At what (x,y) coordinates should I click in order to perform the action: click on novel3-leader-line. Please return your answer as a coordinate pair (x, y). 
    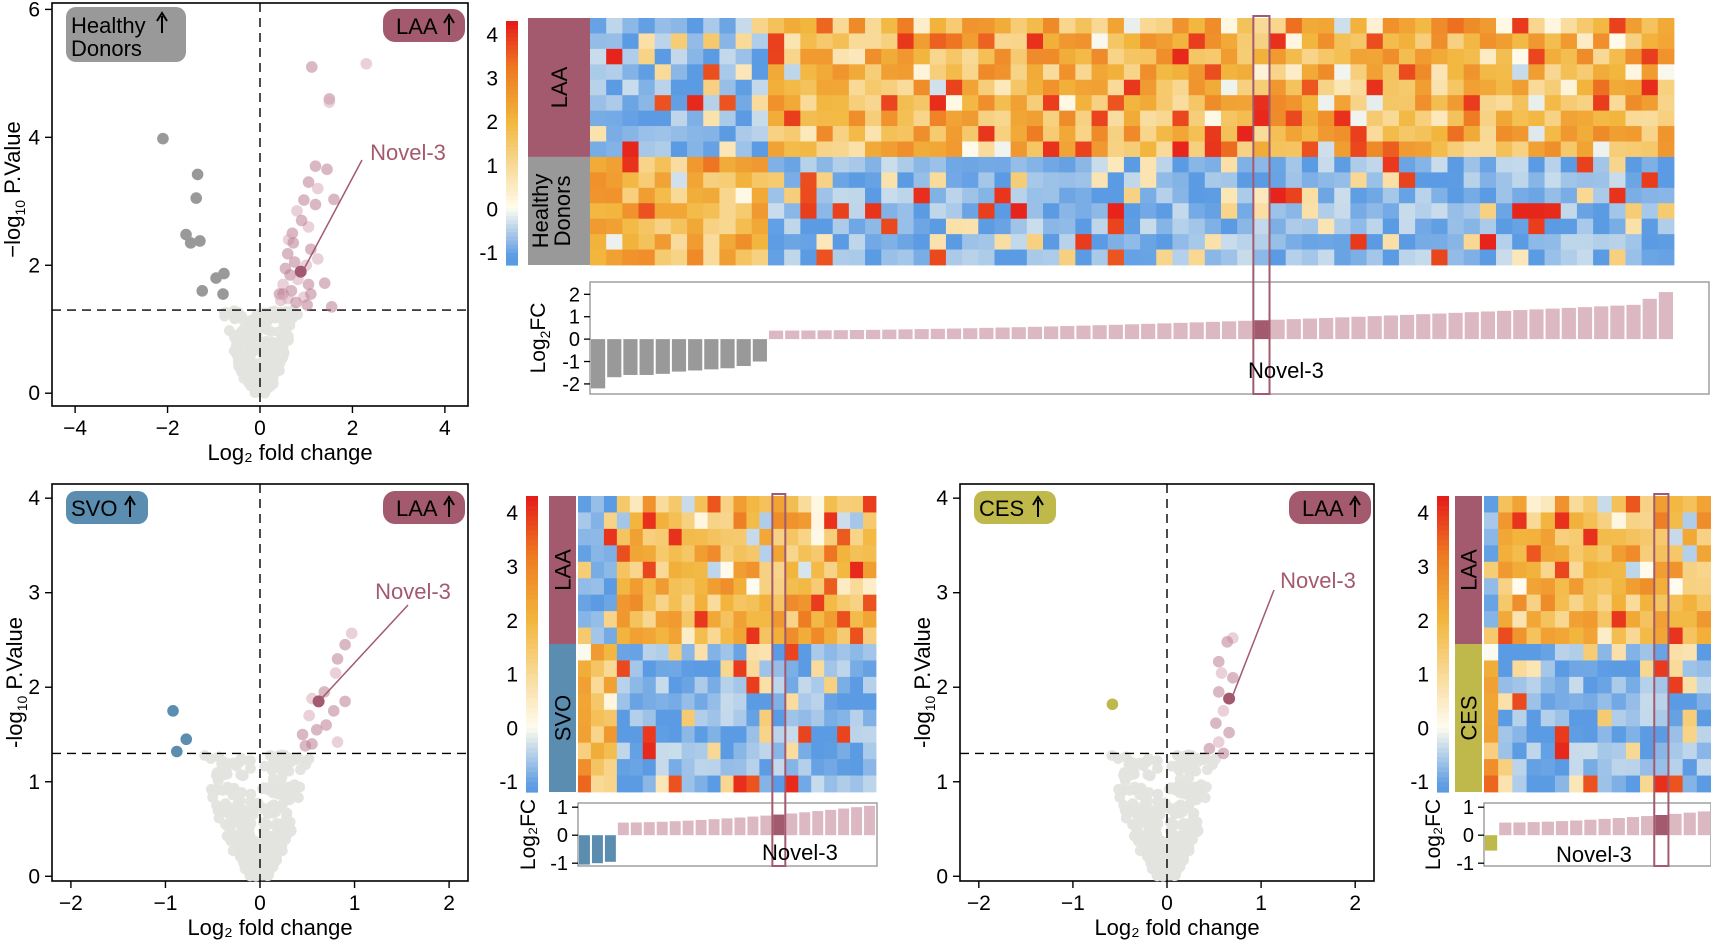
    Looking at the image, I should click on (365, 651).